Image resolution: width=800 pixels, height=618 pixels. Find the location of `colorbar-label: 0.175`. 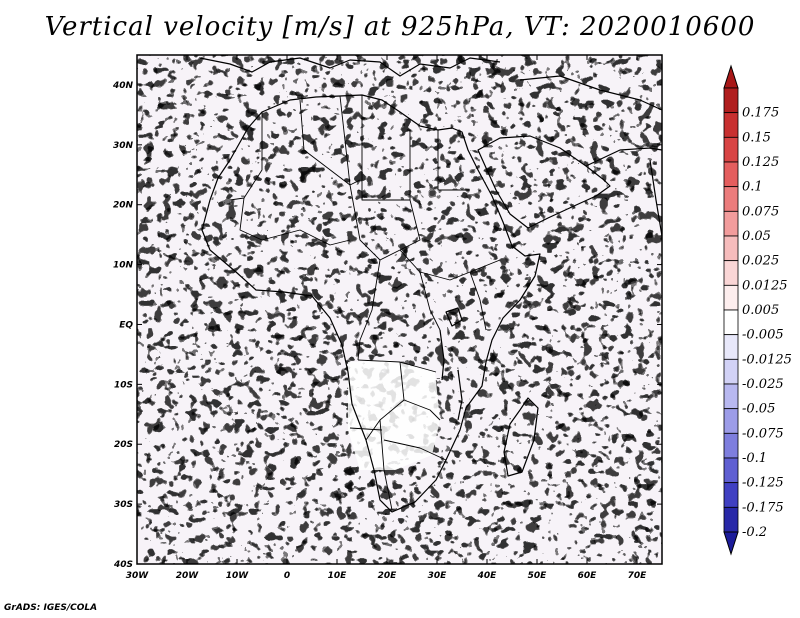

colorbar-label: 0.175 is located at coordinates (760, 113).